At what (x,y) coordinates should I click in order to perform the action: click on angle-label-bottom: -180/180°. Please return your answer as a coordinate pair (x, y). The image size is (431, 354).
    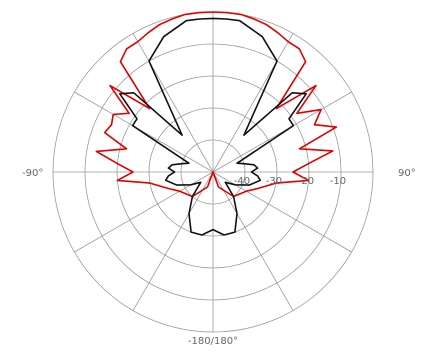
    Looking at the image, I should click on (213, 341).